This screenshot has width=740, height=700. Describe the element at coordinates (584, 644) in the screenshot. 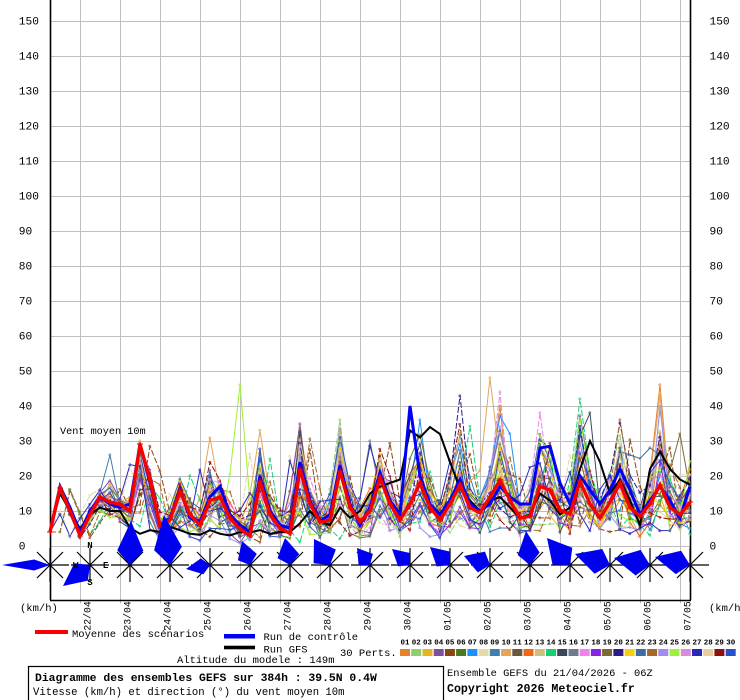

I see `svg-text: 17` at that location.